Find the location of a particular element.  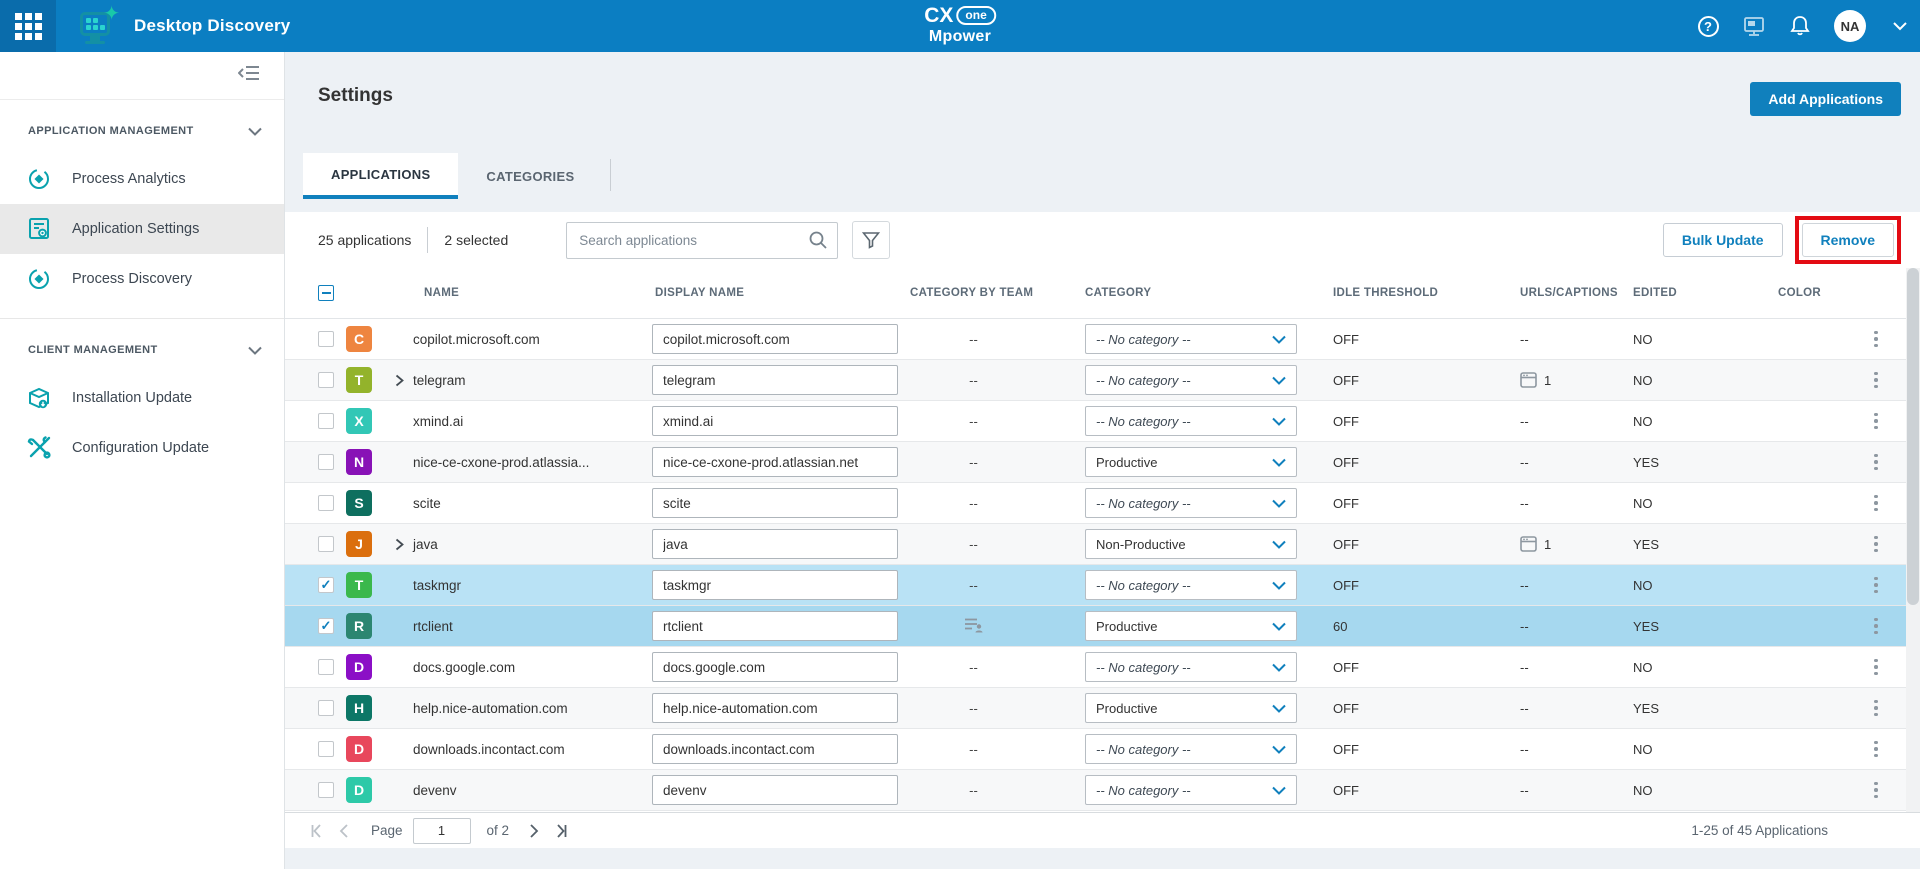

sidebar-item-application-settings: Application Settings is located at coordinates (142, 229).